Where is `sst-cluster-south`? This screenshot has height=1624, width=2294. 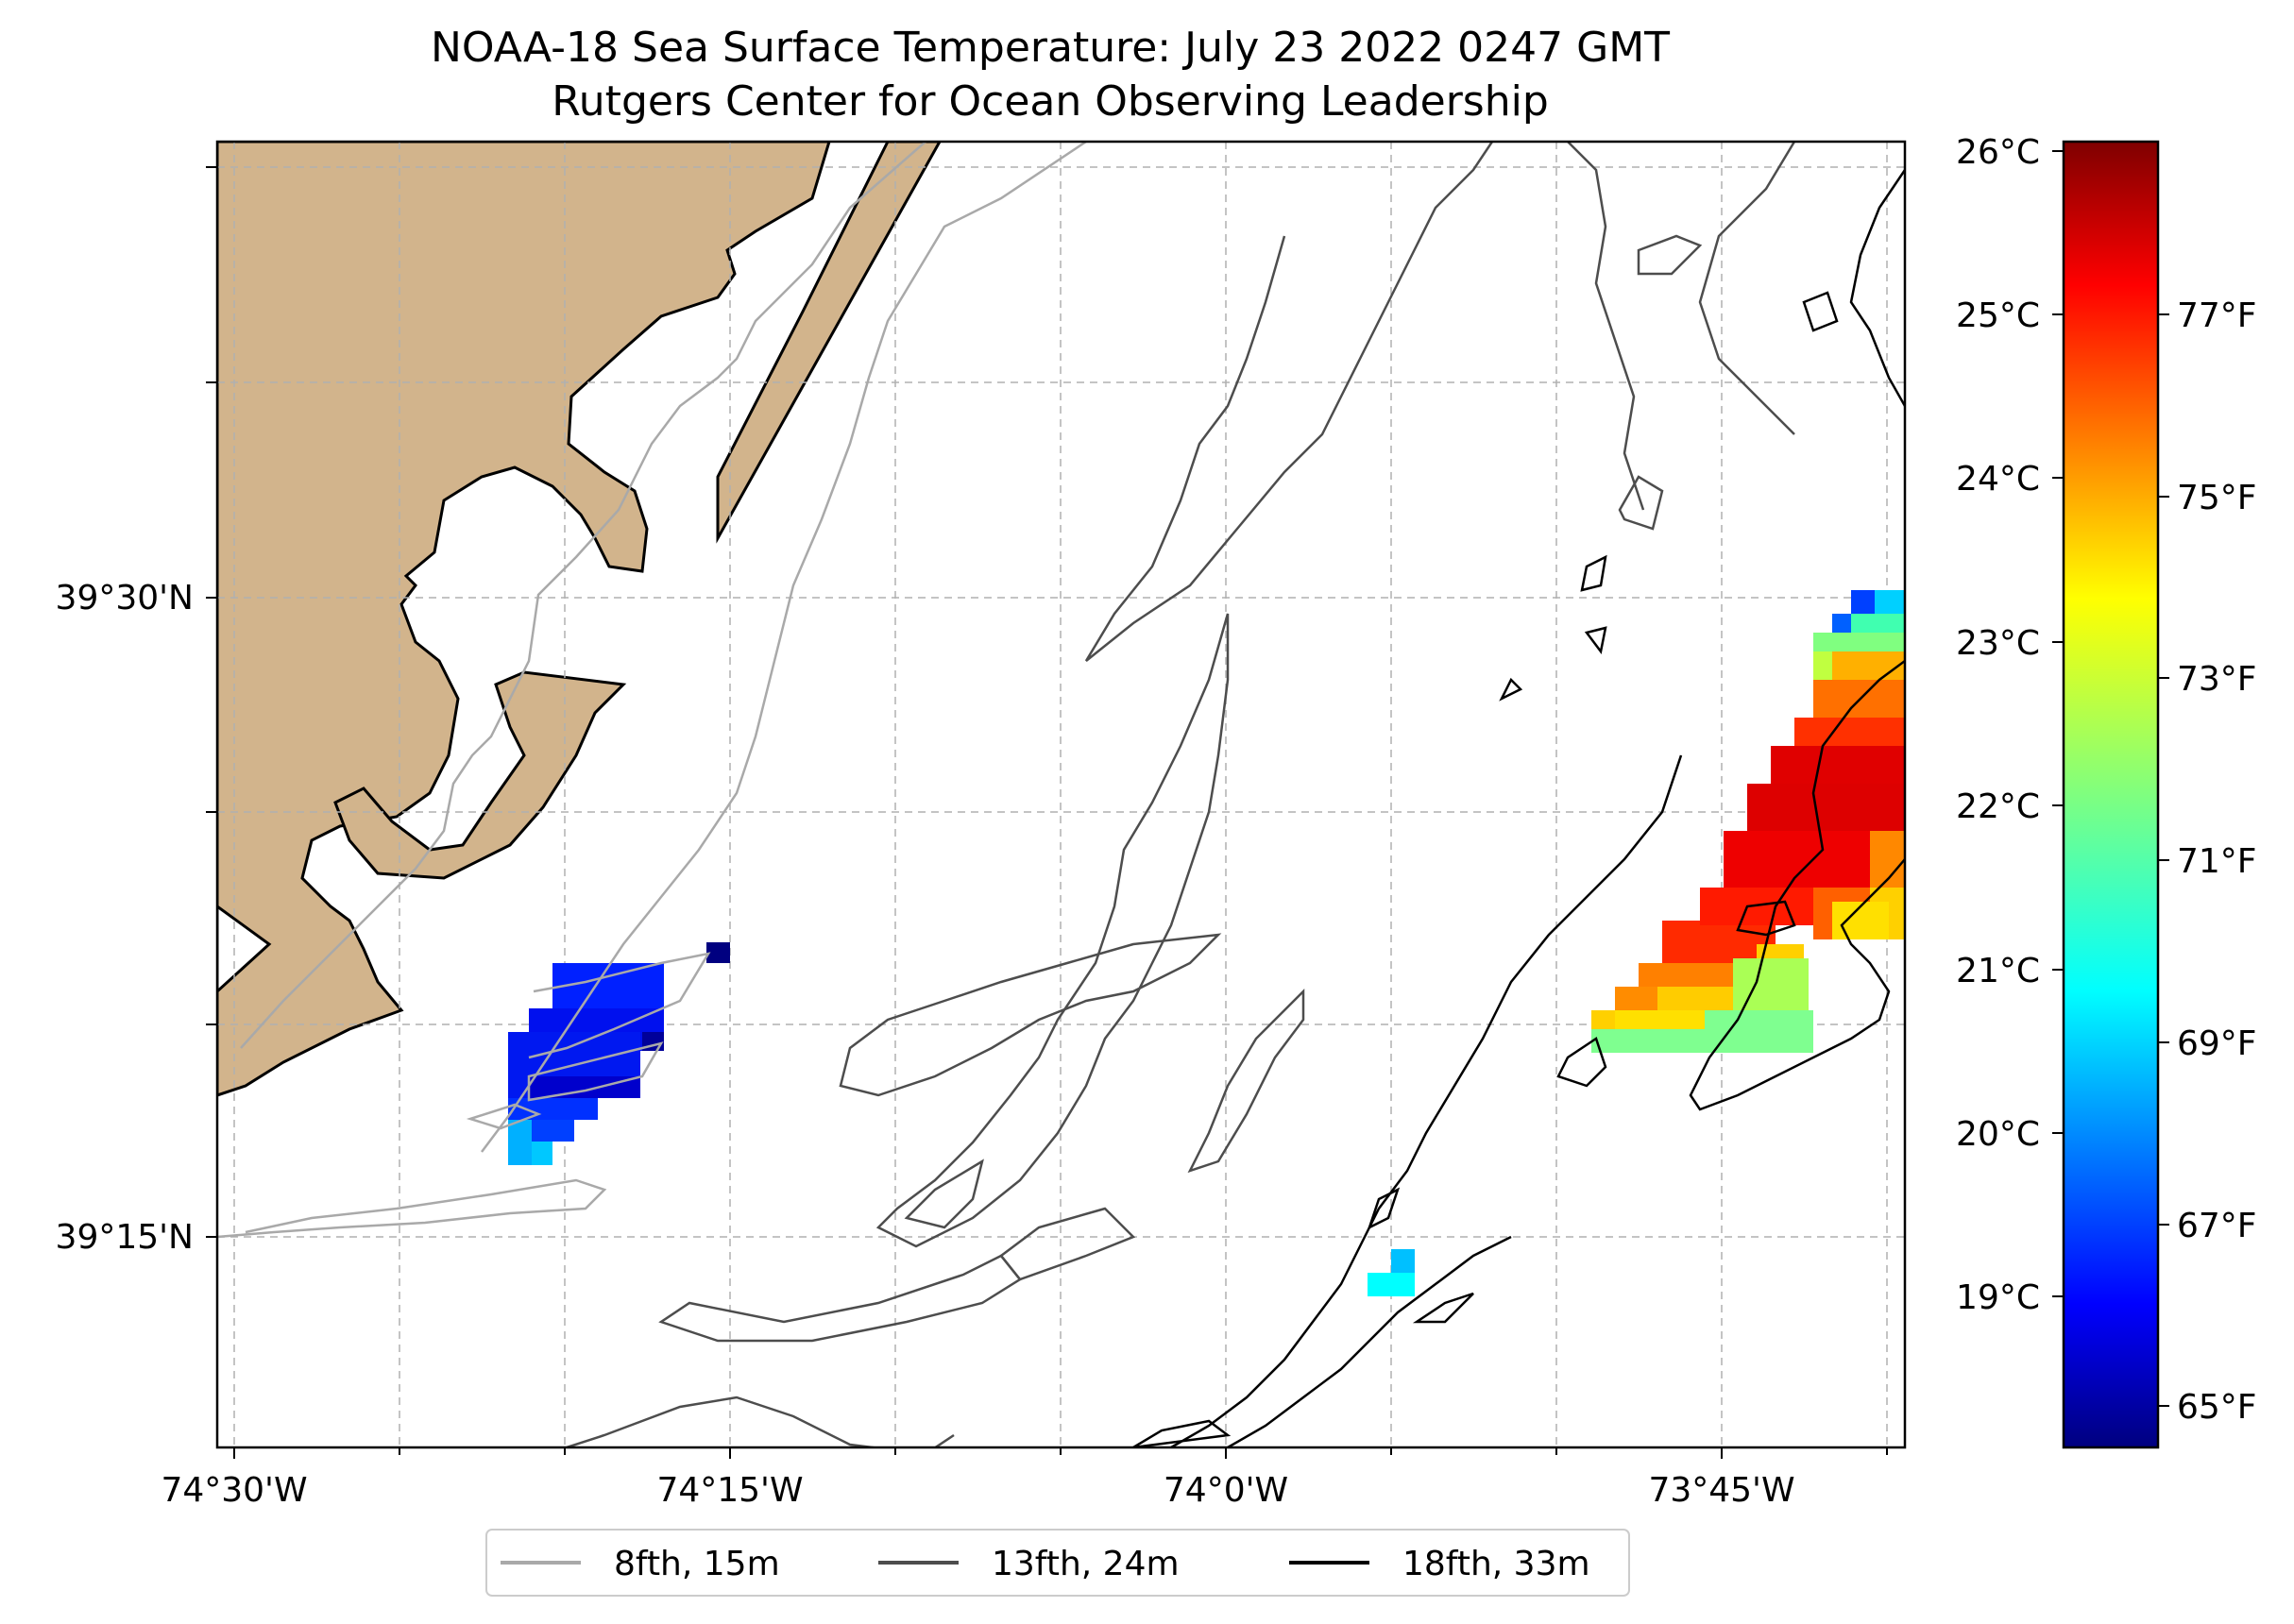 sst-cluster-south is located at coordinates (1391, 1284).